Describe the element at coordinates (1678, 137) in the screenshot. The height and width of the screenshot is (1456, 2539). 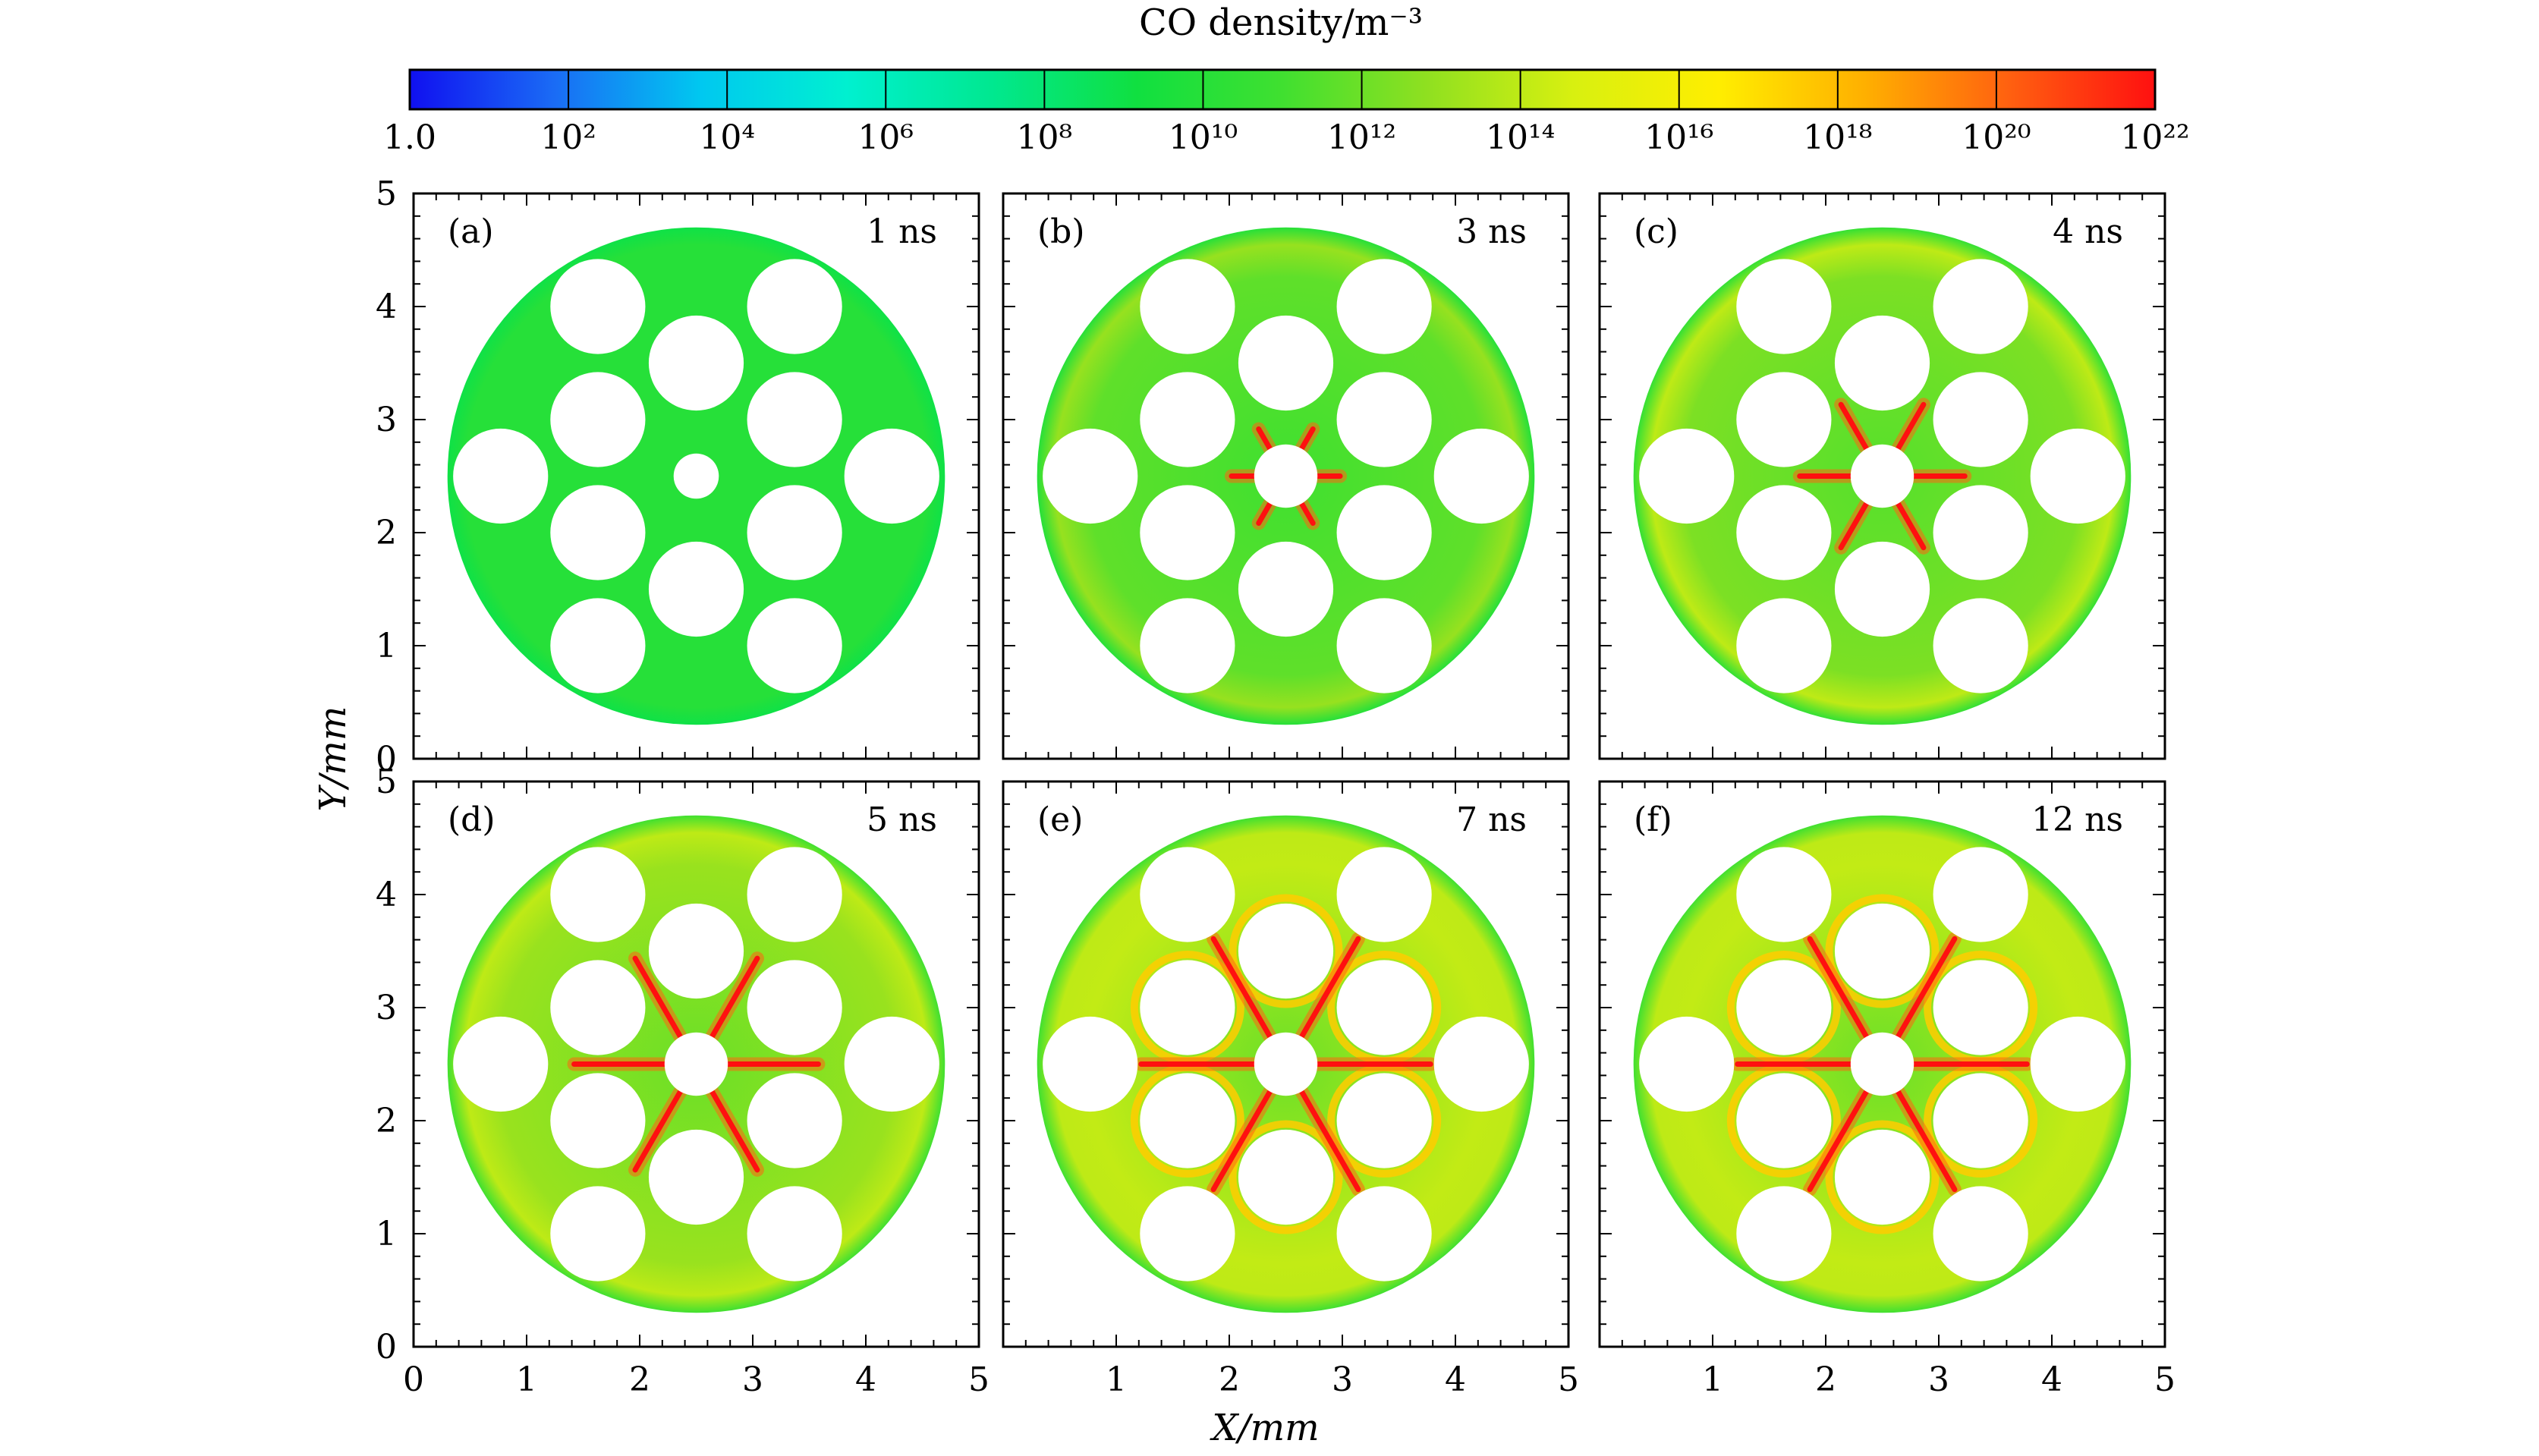
I see `colorbar-tick-label: 10¹⁶` at that location.